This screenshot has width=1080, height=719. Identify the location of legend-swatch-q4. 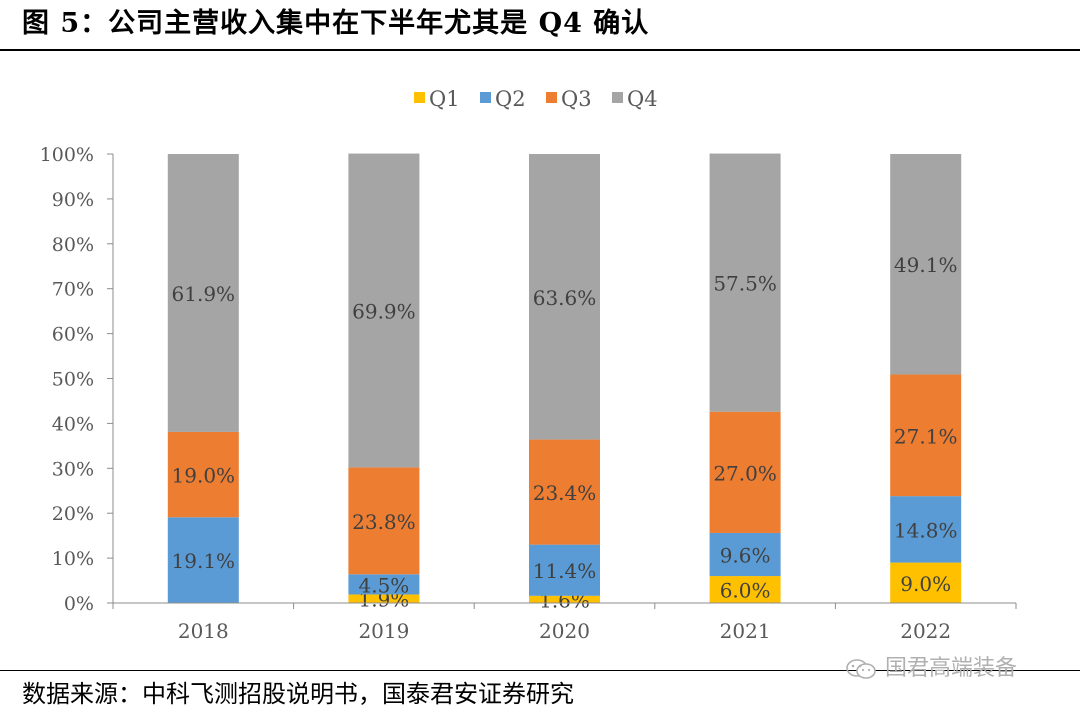
(617, 97).